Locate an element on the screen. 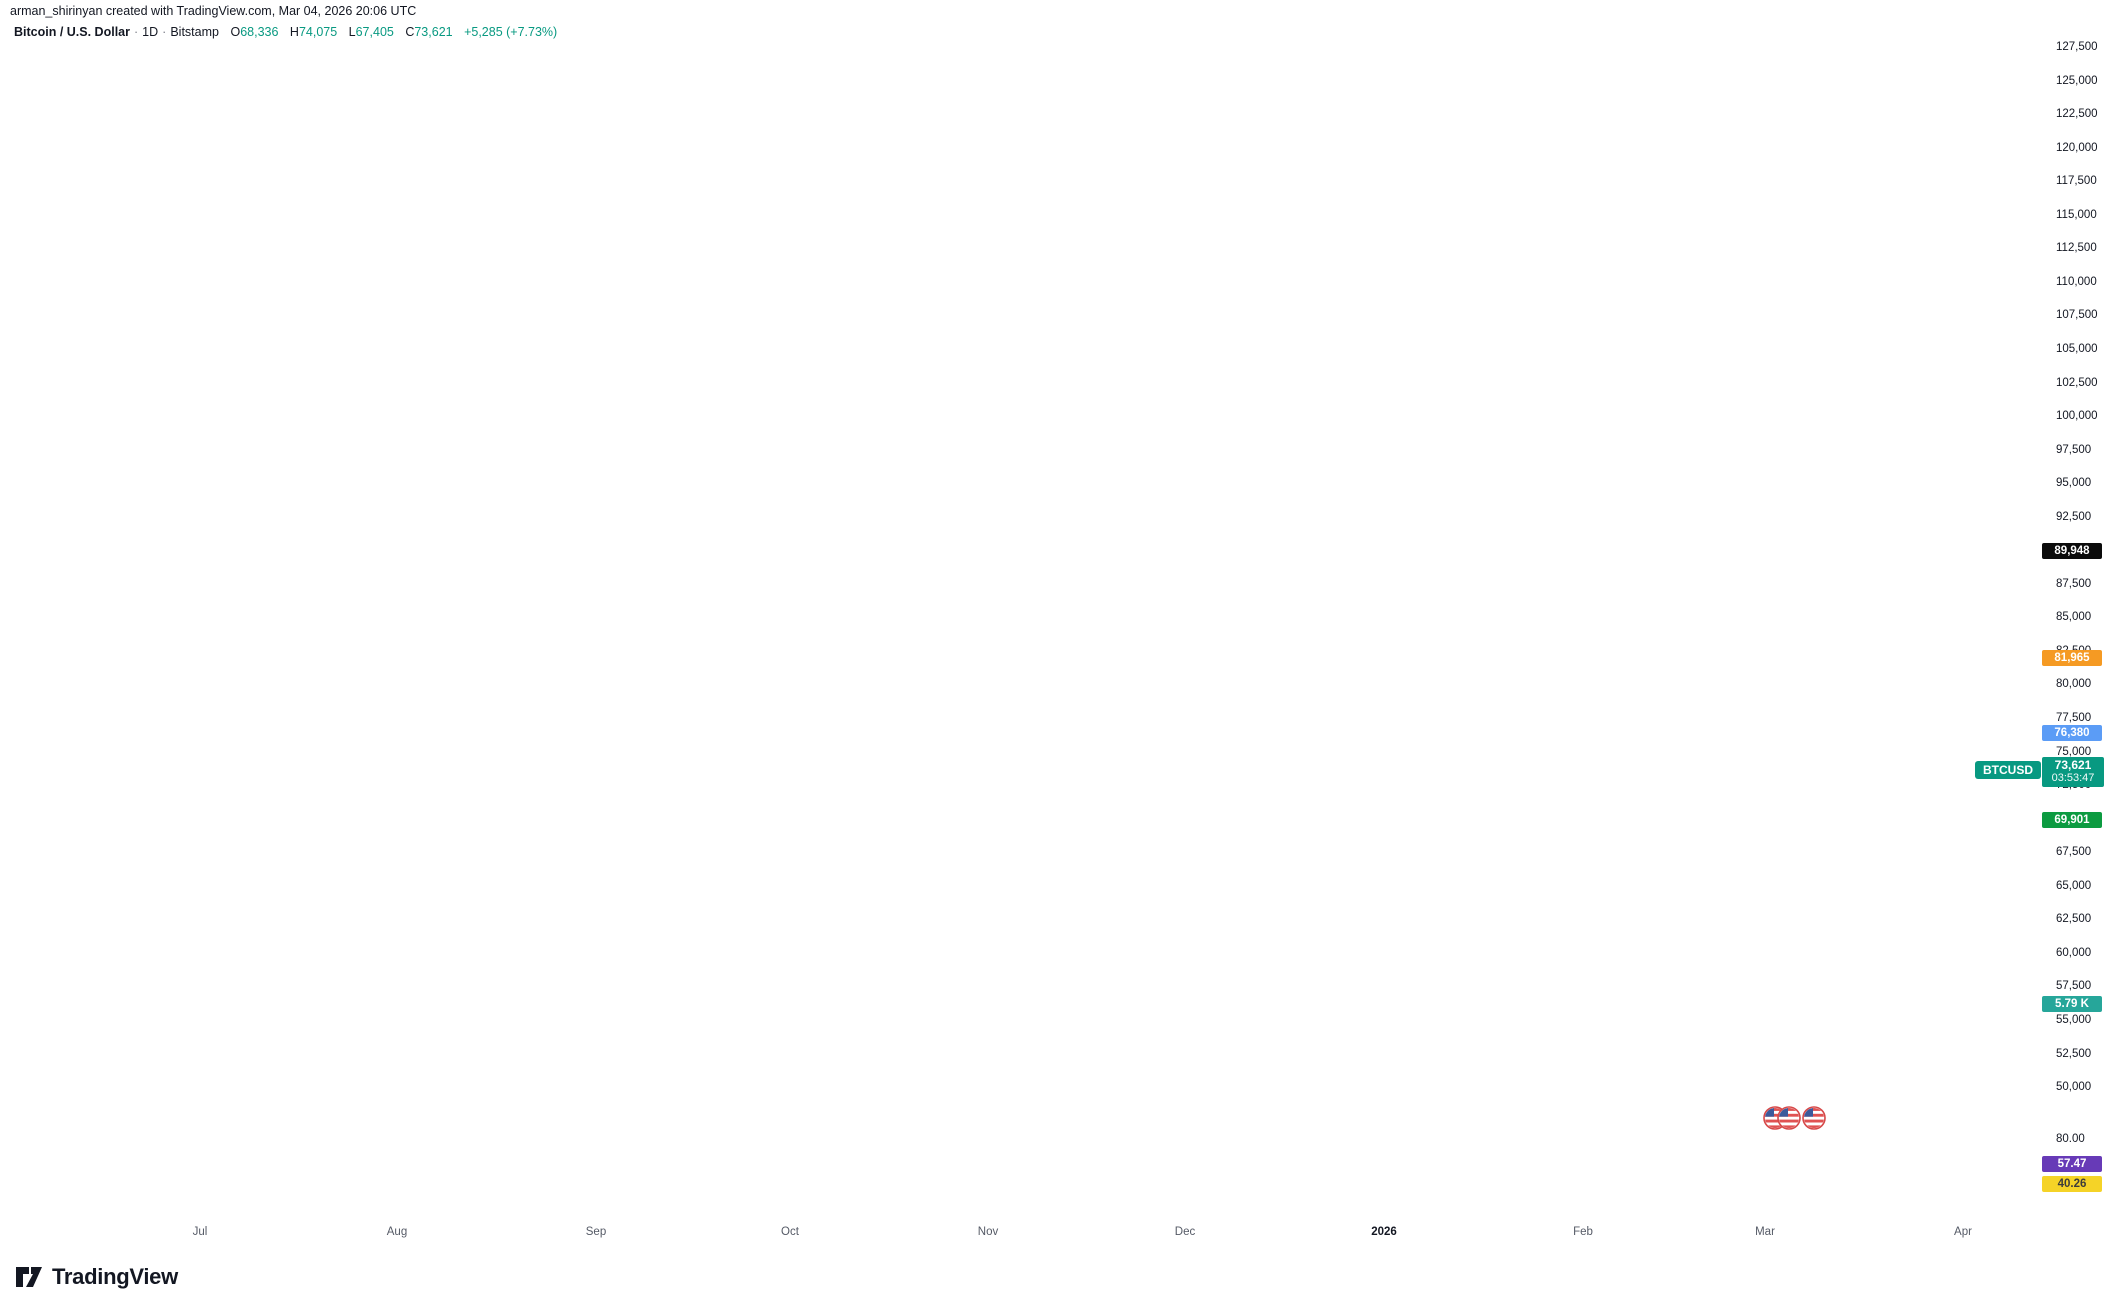 The width and height of the screenshot is (2119, 1311). time-axis-label-nov: Nov is located at coordinates (988, 1232).